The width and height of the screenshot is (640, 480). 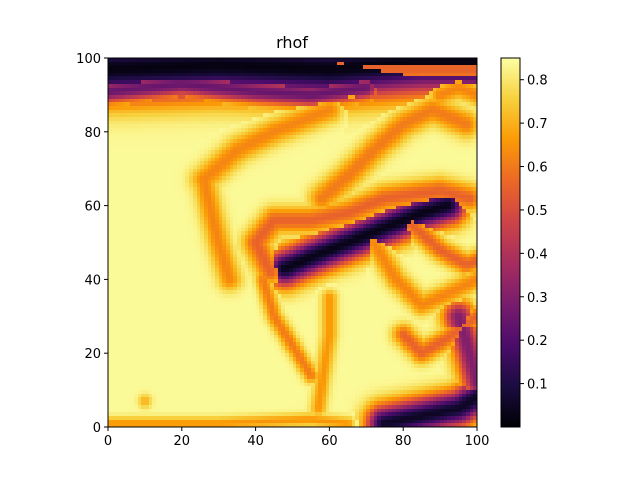 What do you see at coordinates (537, 341) in the screenshot?
I see `colorbar-tick-label: 0.2` at bounding box center [537, 341].